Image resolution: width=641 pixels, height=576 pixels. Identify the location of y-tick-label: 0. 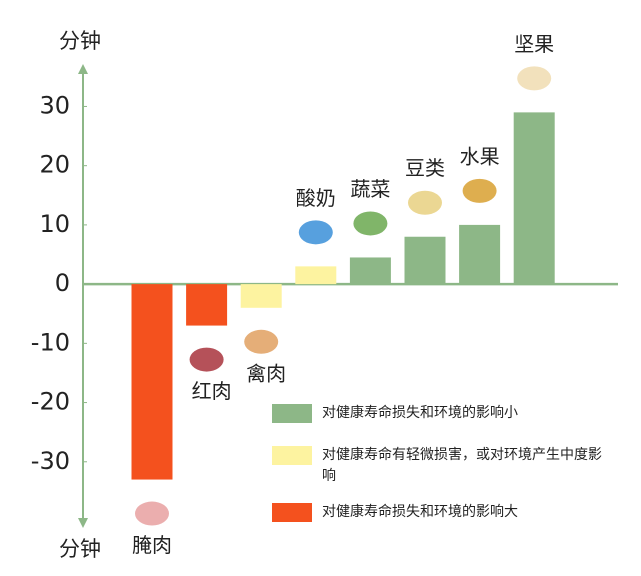
(62, 283).